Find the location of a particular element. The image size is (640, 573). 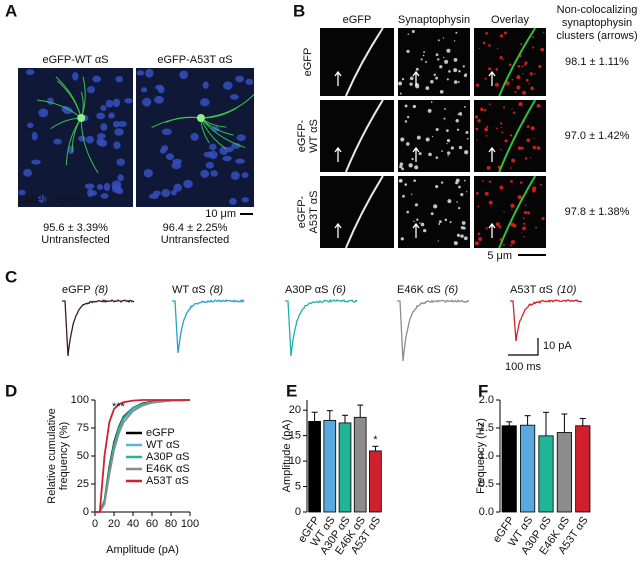

x-tick-label: 60 is located at coordinates (152, 524).